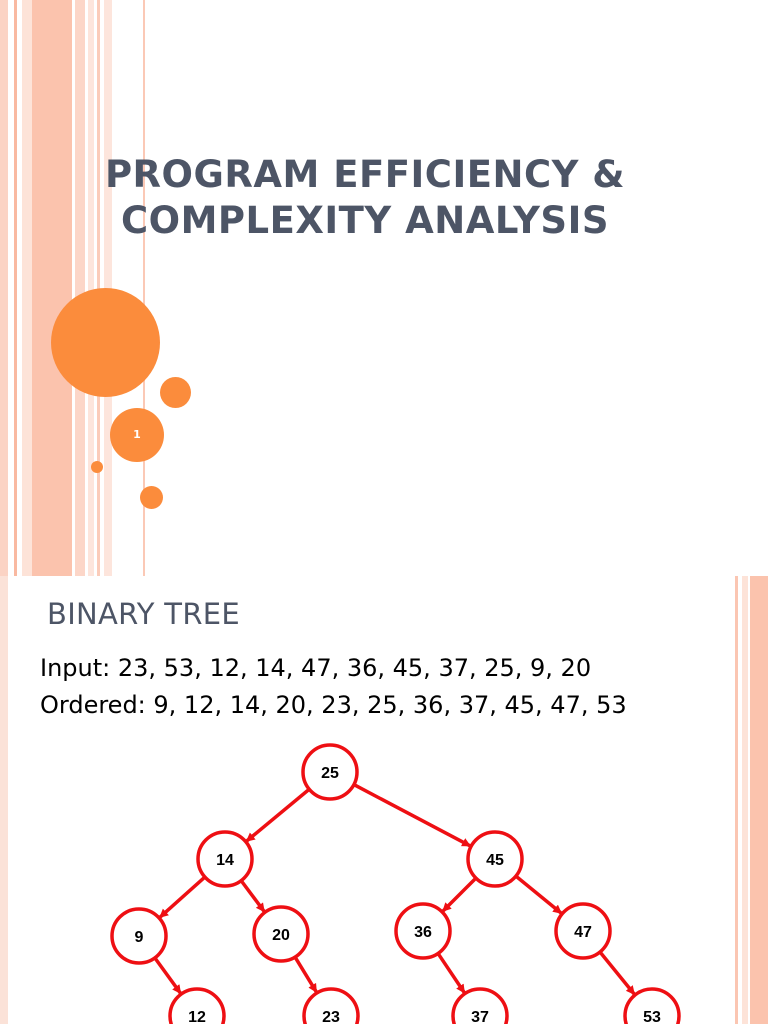  Describe the element at coordinates (197, 1016) in the screenshot. I see `tree-node-label: 12` at that location.